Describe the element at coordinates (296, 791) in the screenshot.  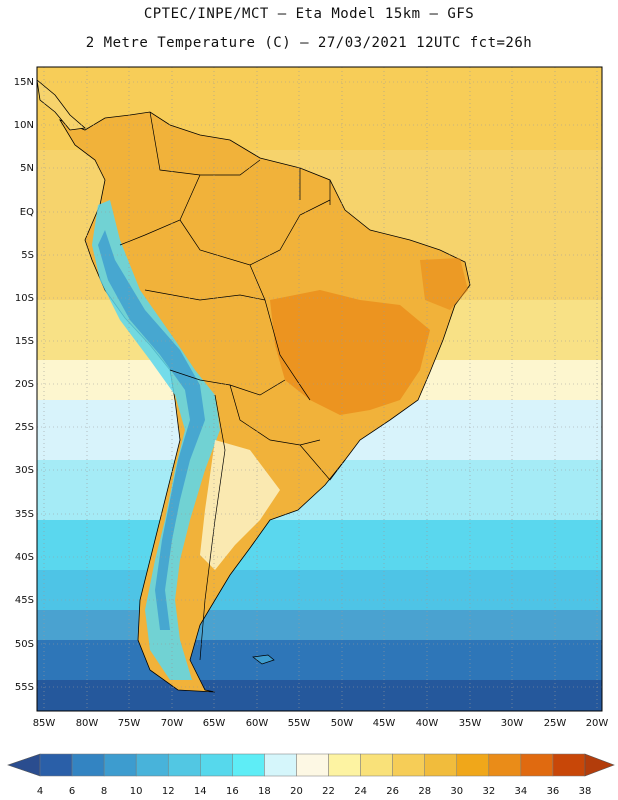
I see `colorbar-tick-label: 20` at that location.